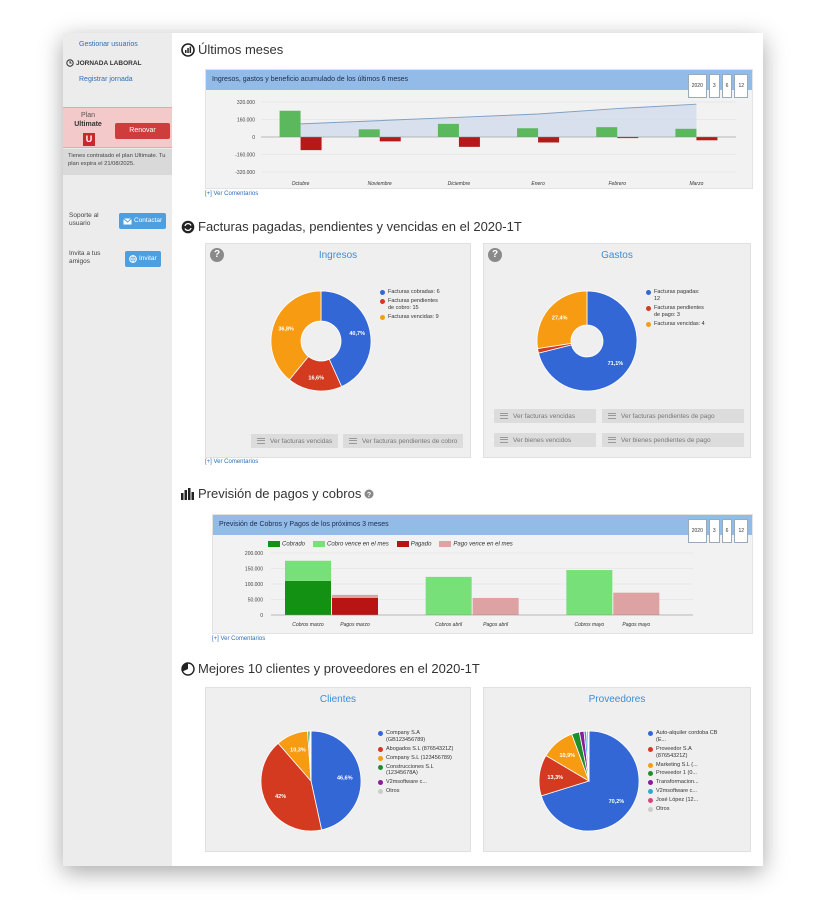 This screenshot has width=819, height=918. I want to click on ultimos-meses-heading: Últimos meses, so click(232, 49).